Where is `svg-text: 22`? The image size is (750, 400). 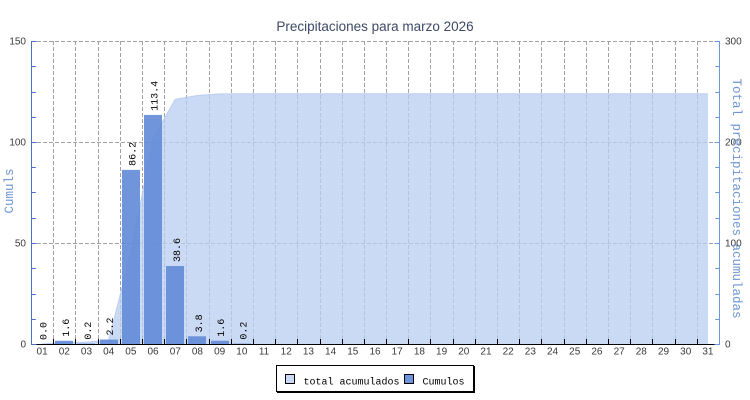
svg-text: 22 is located at coordinates (509, 352).